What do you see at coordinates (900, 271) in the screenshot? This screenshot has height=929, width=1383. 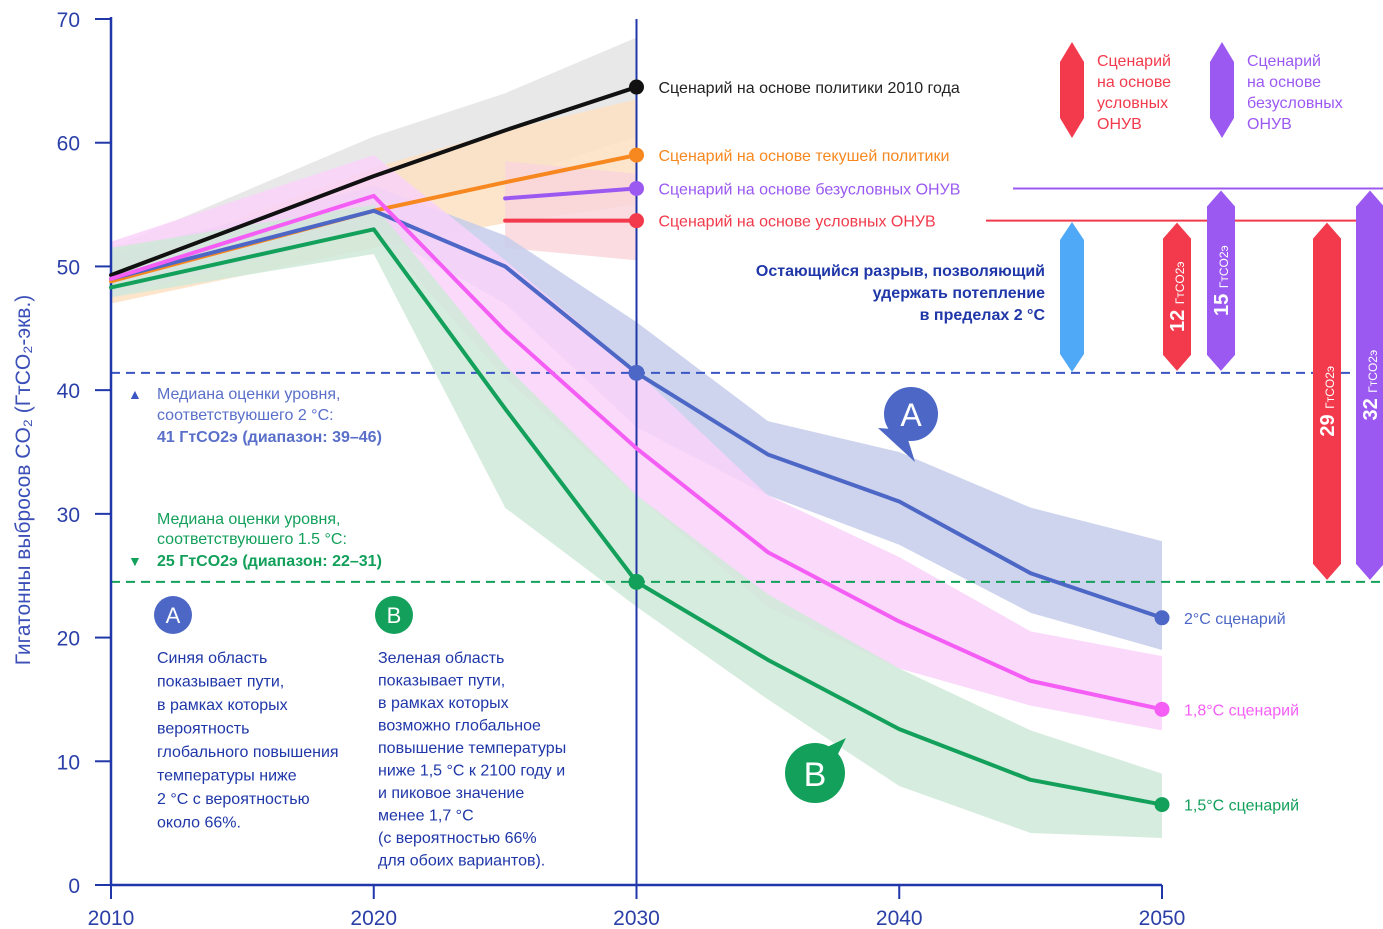 I see `remaining-gap-line: Остающийся разрыв, позволяющий` at bounding box center [900, 271].